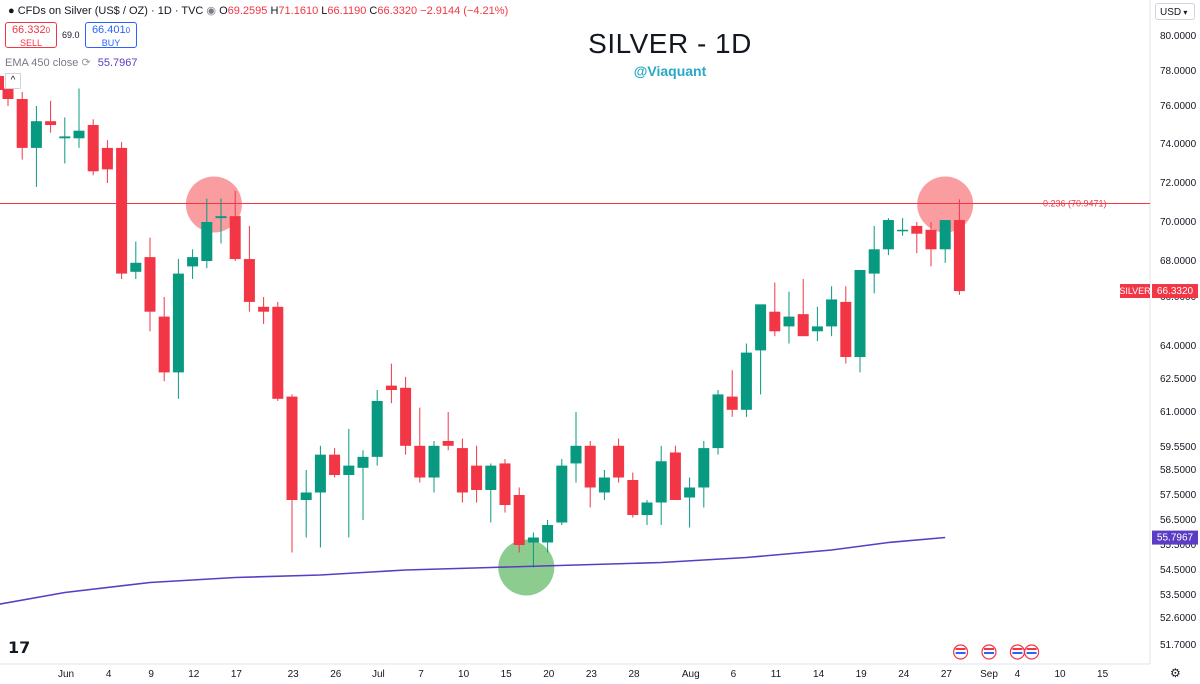  What do you see at coordinates (592, 674) in the screenshot?
I see `x-tick-label: 23` at bounding box center [592, 674].